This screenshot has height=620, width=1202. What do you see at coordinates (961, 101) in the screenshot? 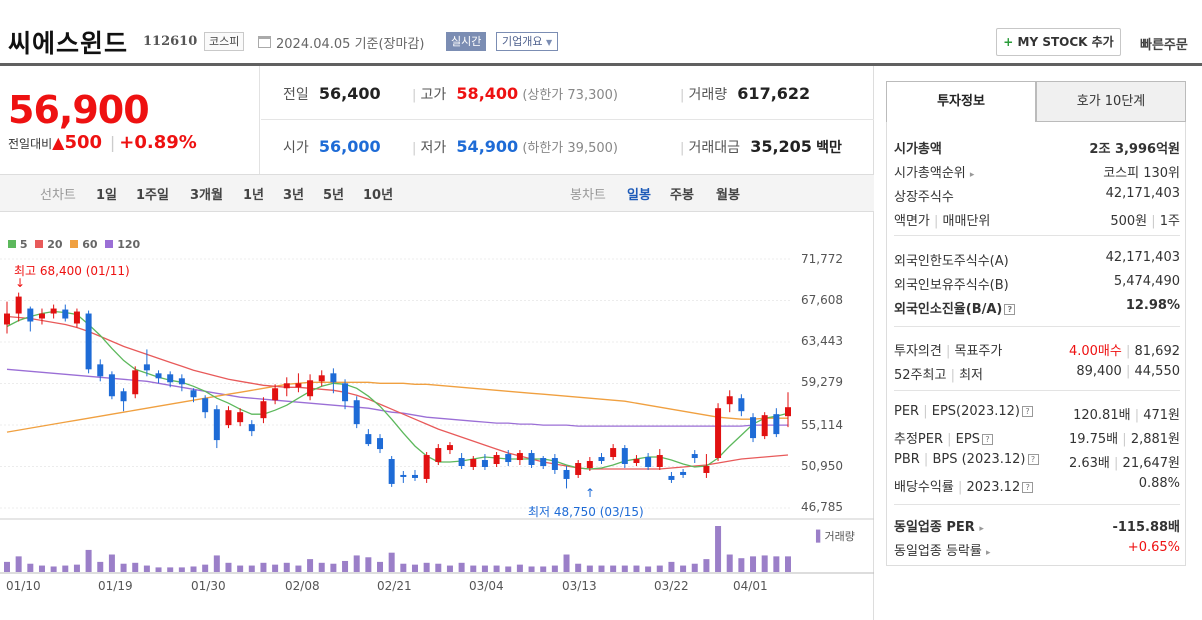
I see `tab-investment-info: 투자정보` at bounding box center [961, 101].